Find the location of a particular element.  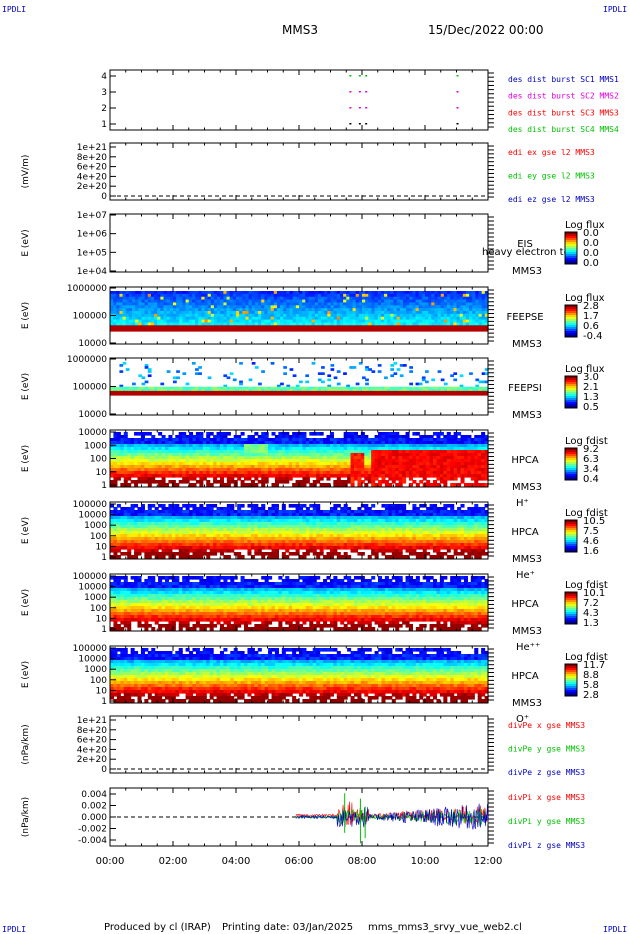

feepse-panel-y-tick-label: 1000000 is located at coordinates (87, 289).